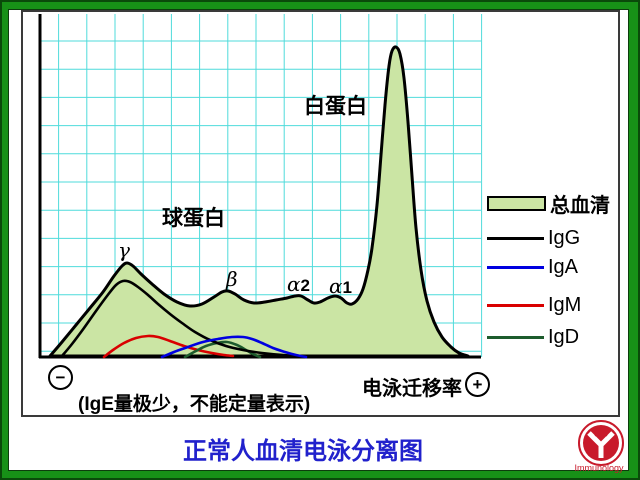 The image size is (640, 480). I want to click on legend-swatch-igg, so click(515, 238).